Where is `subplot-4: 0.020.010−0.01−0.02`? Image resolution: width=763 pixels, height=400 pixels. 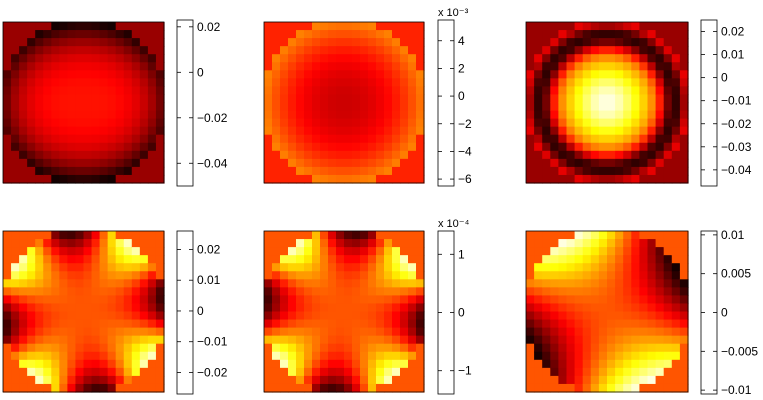 subplot-4: 0.020.010−0.01−0.02 is located at coordinates (115, 312).